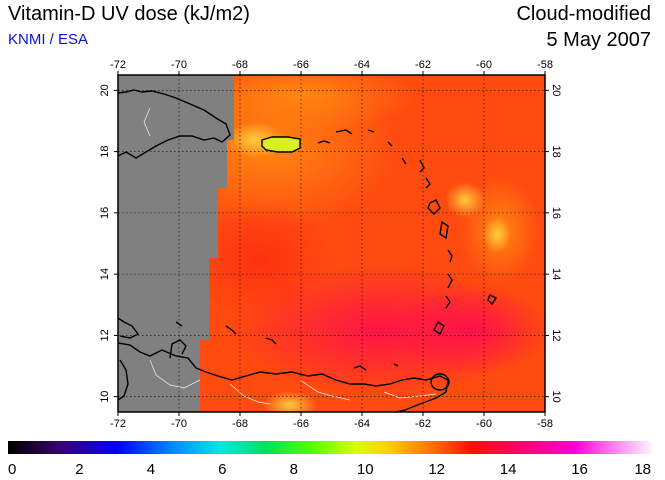 This screenshot has width=665, height=480. What do you see at coordinates (556, 397) in the screenshot?
I see `lat-label-right: 10` at bounding box center [556, 397].